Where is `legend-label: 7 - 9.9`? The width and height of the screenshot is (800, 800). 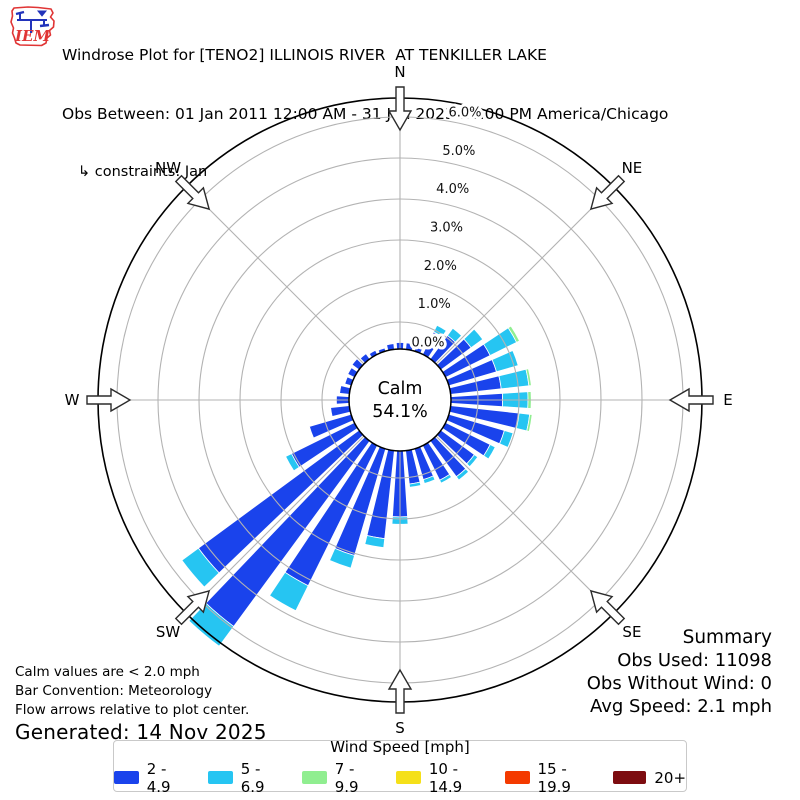 legend-label: 7 - 9.9 is located at coordinates (346, 777).